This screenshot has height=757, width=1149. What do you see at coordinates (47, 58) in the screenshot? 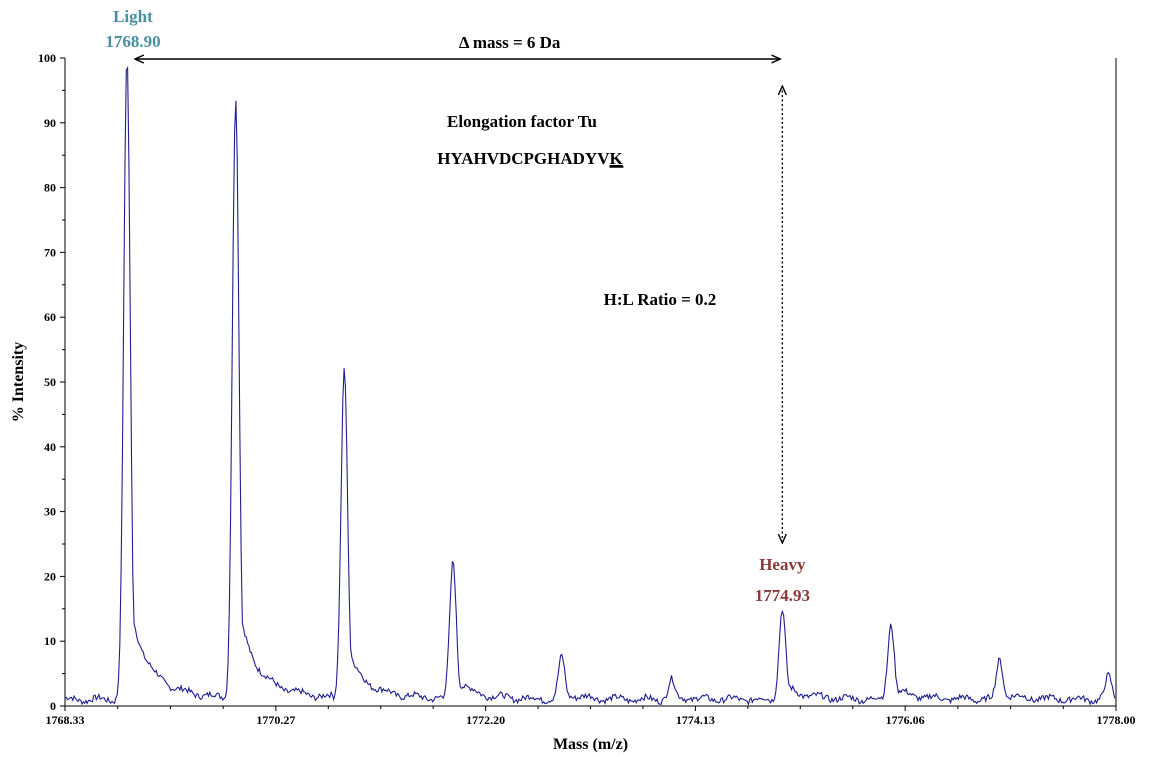
I see `y-tick-label: 100` at bounding box center [47, 58].